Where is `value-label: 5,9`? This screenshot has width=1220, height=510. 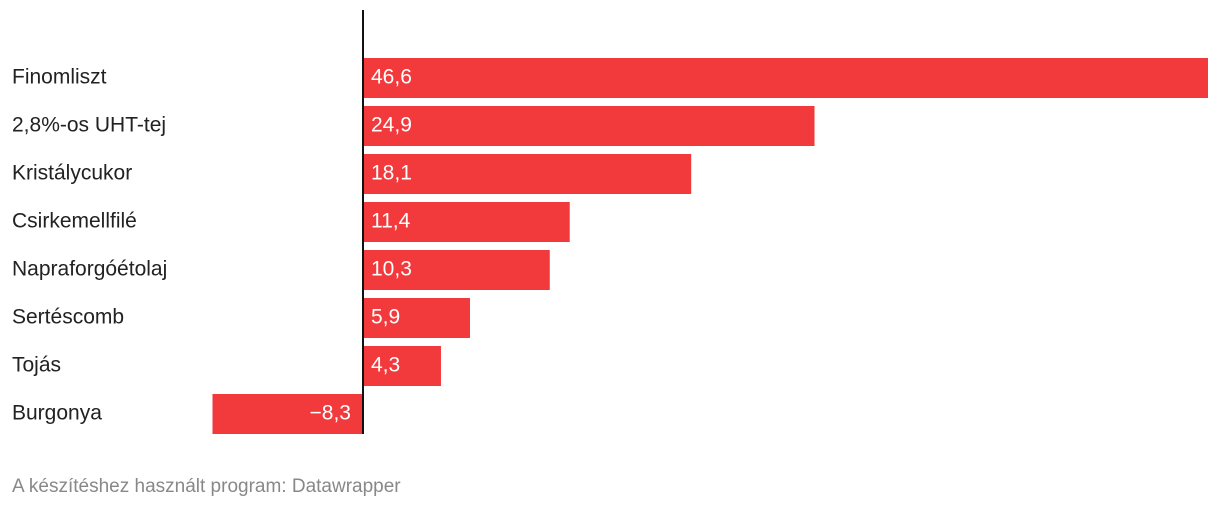 value-label: 5,9 is located at coordinates (385, 317).